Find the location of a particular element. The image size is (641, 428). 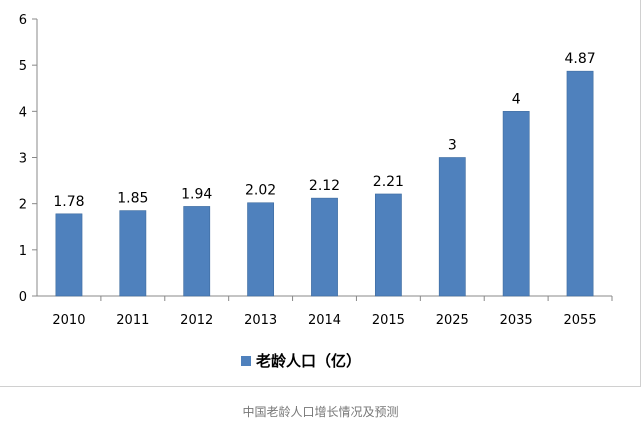

data-label: 3 is located at coordinates (452, 146).